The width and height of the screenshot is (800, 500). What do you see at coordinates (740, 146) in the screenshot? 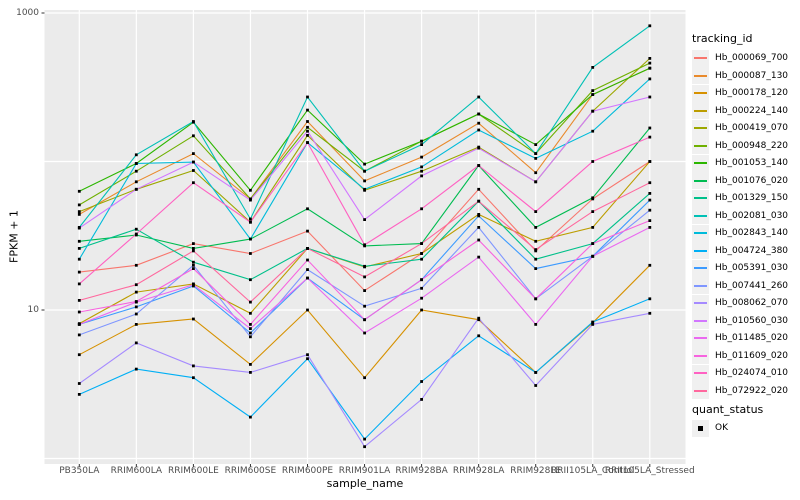
I see `legend-entry-Hb_000948_220: Hb_000948_220` at bounding box center [740, 146].